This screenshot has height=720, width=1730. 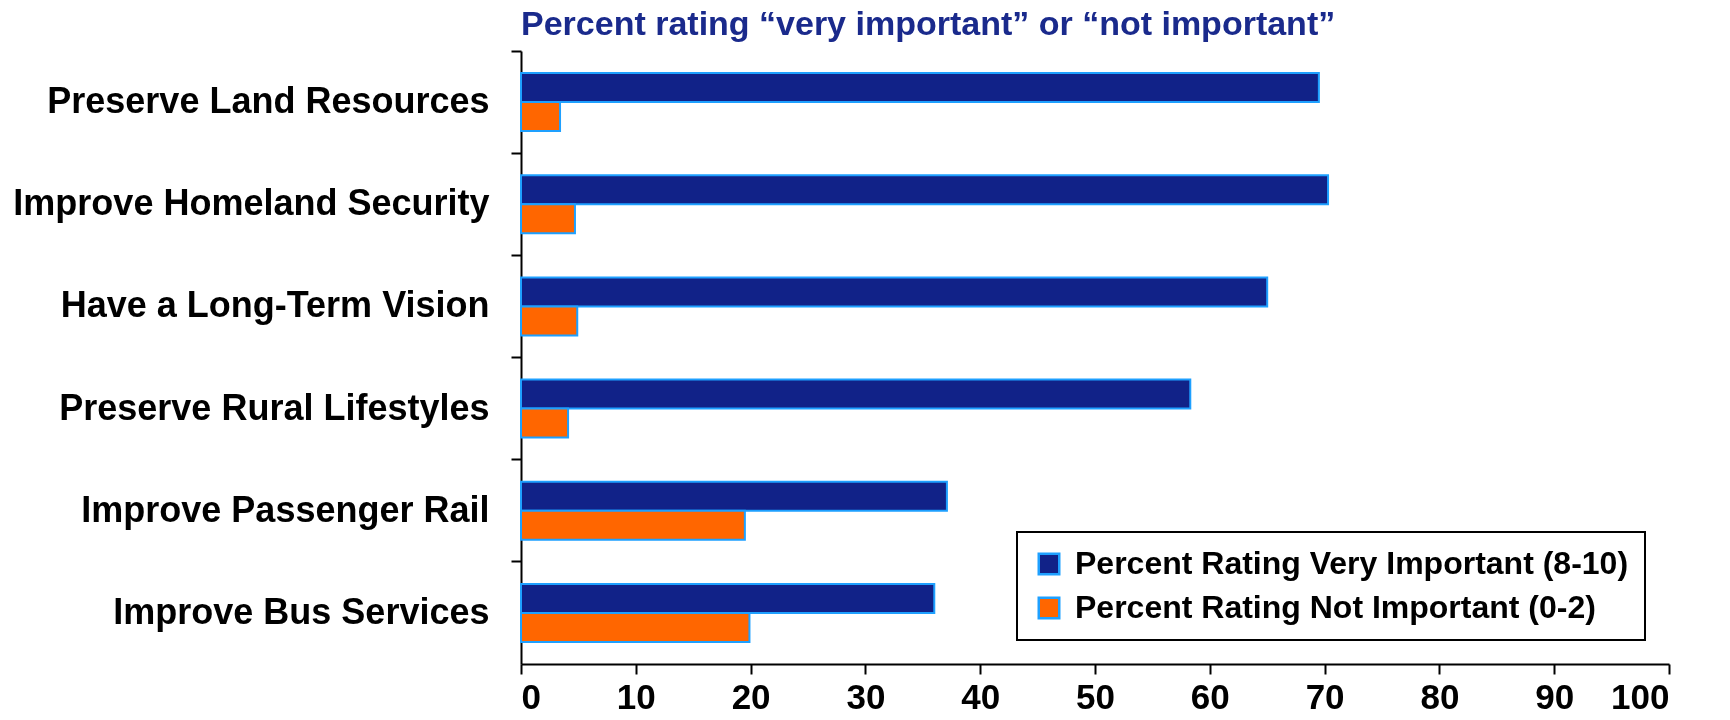 I want to click on x-tick-label: 30, so click(x=866, y=696).